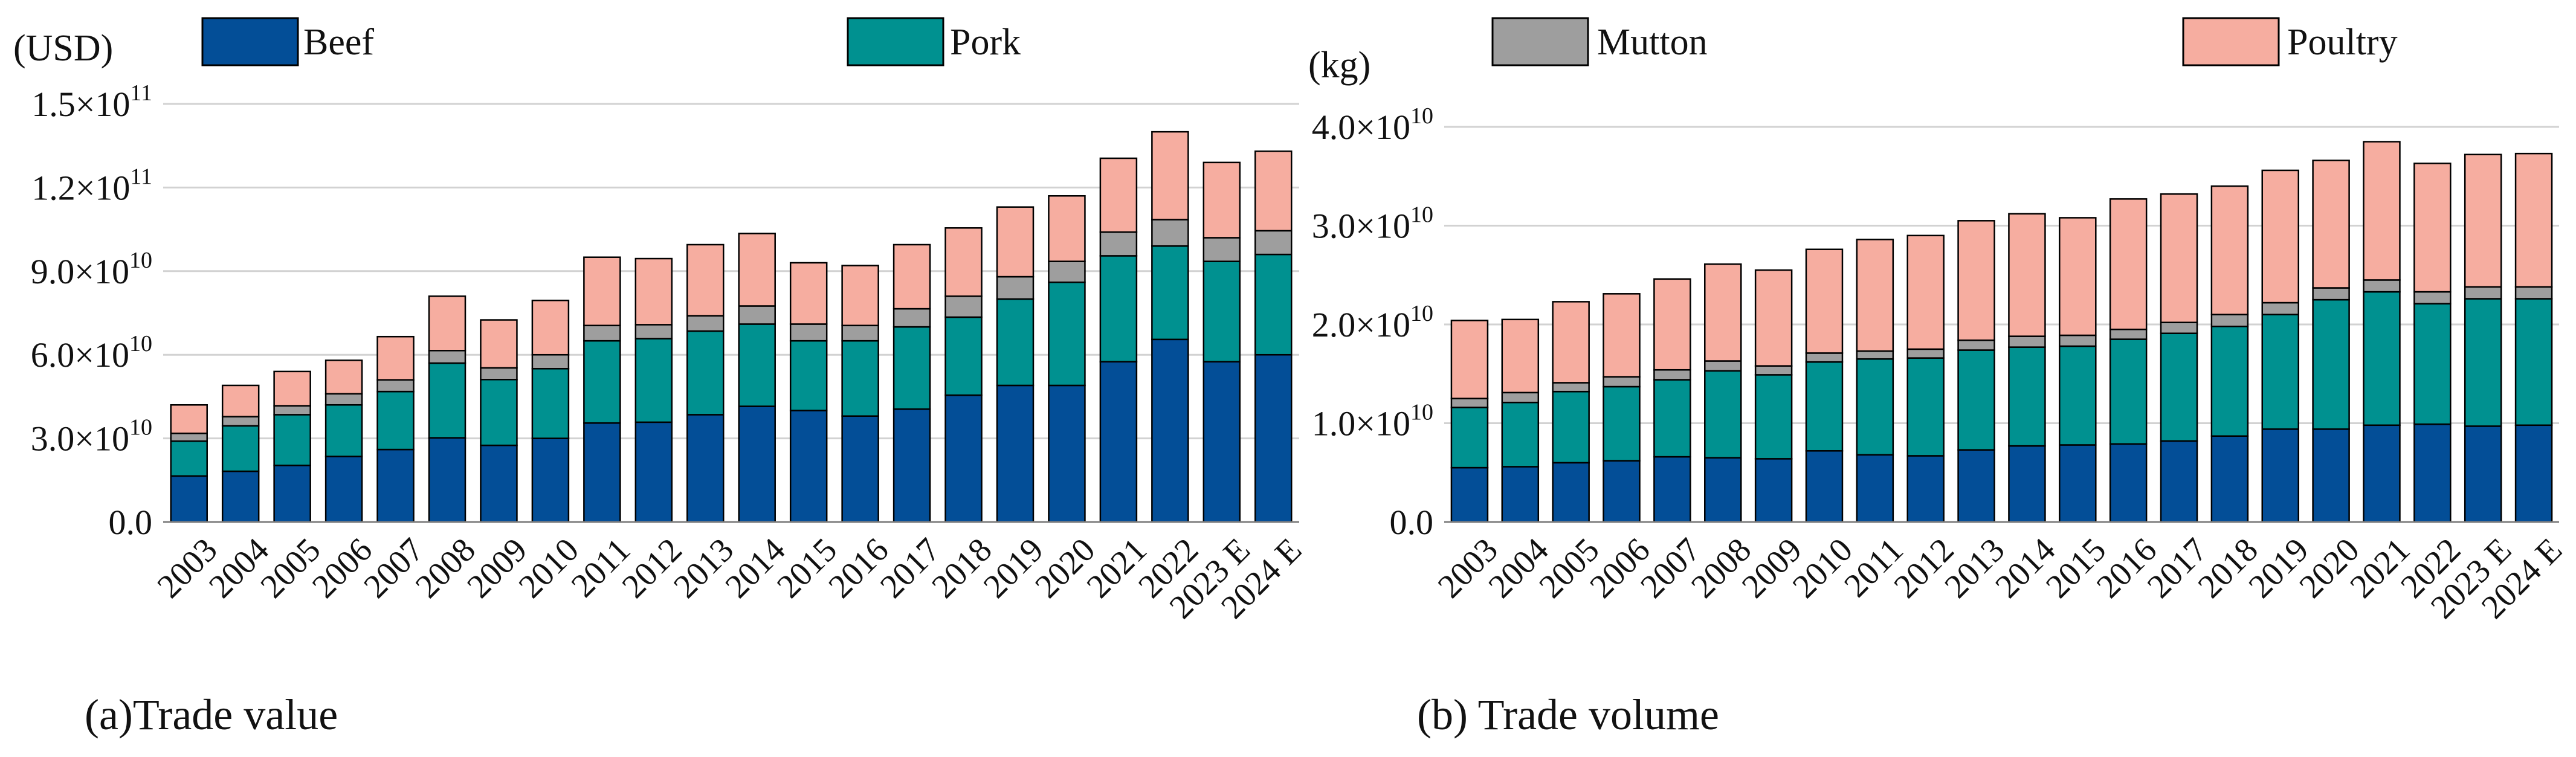  I want to click on bar-stack-2004, so click(1520, 421).